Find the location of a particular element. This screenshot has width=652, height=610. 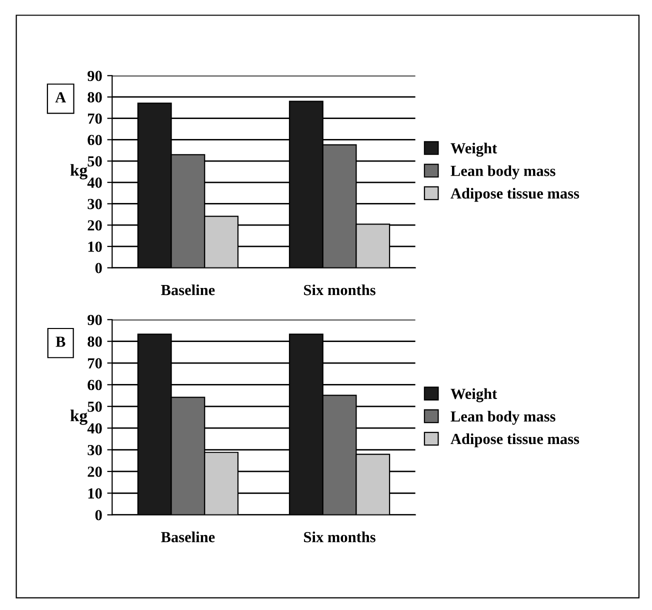

text: B is located at coordinates (61, 341).